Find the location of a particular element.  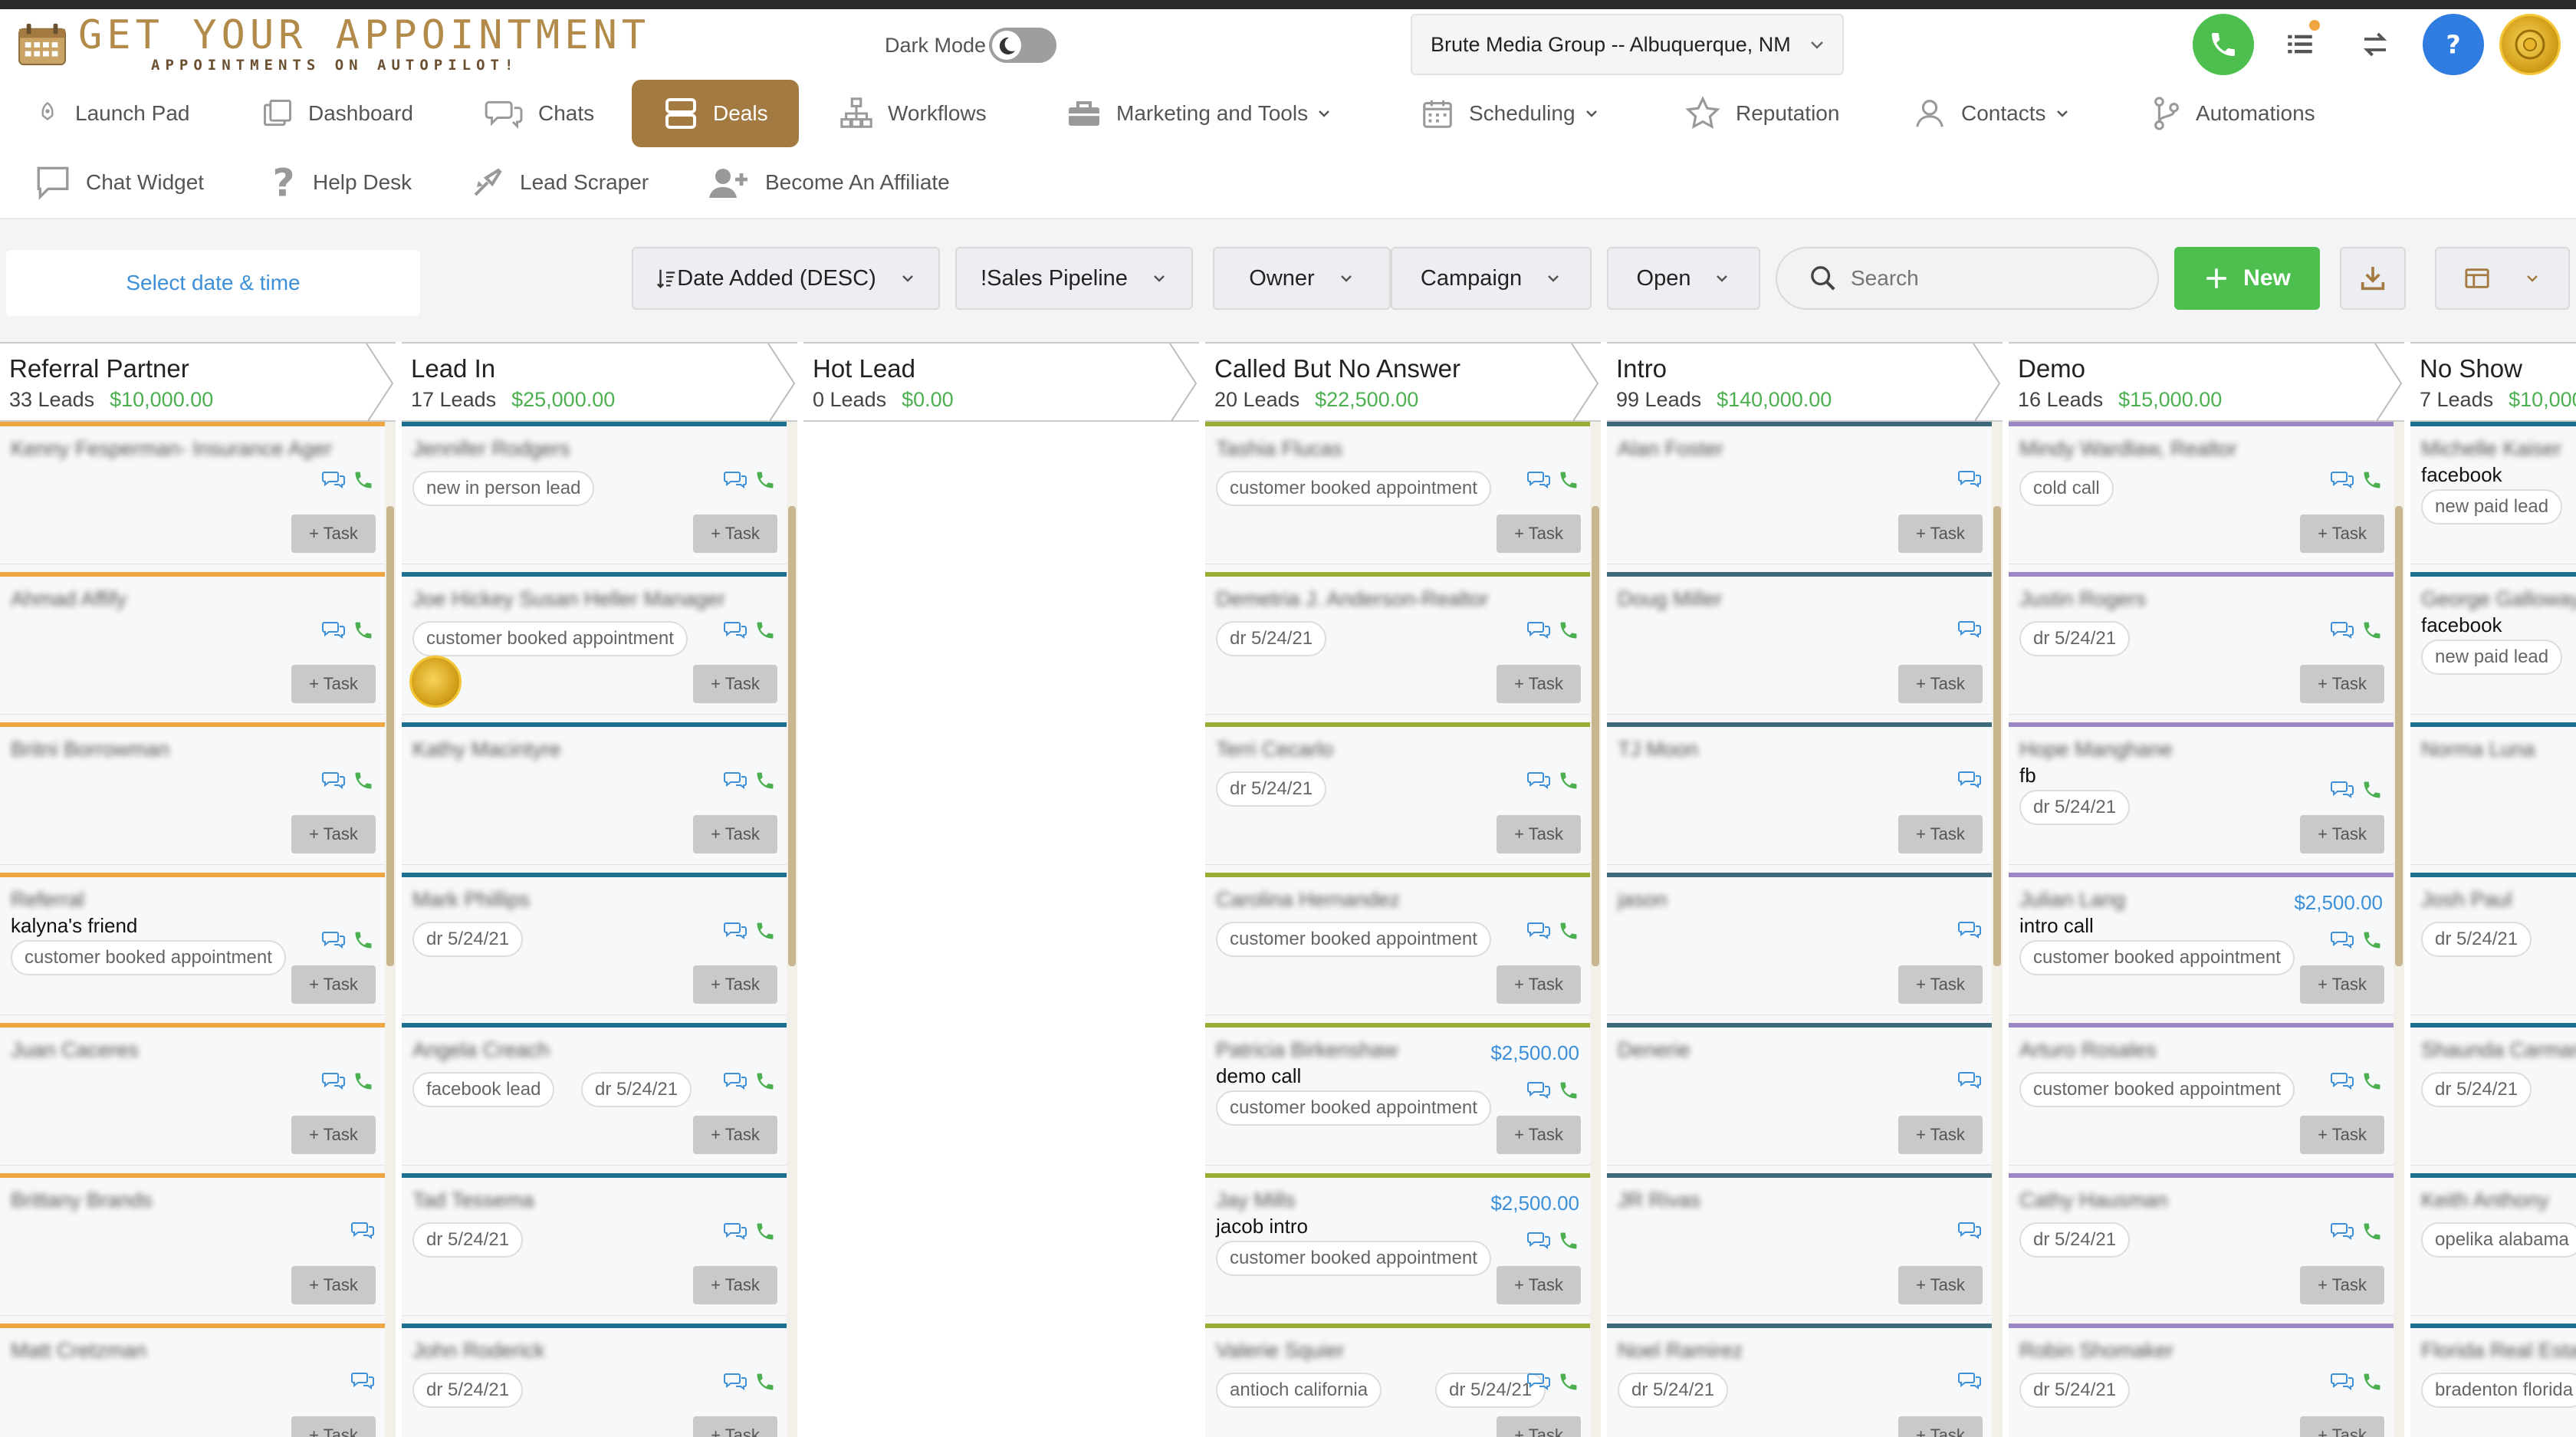

nav-lead-scraper: Lead Scraper is located at coordinates (559, 182).